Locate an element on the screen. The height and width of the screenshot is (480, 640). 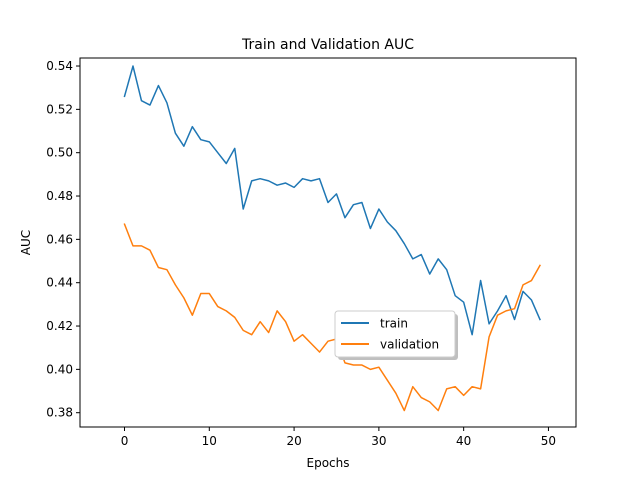
legend-label-train: train is located at coordinates (394, 324).